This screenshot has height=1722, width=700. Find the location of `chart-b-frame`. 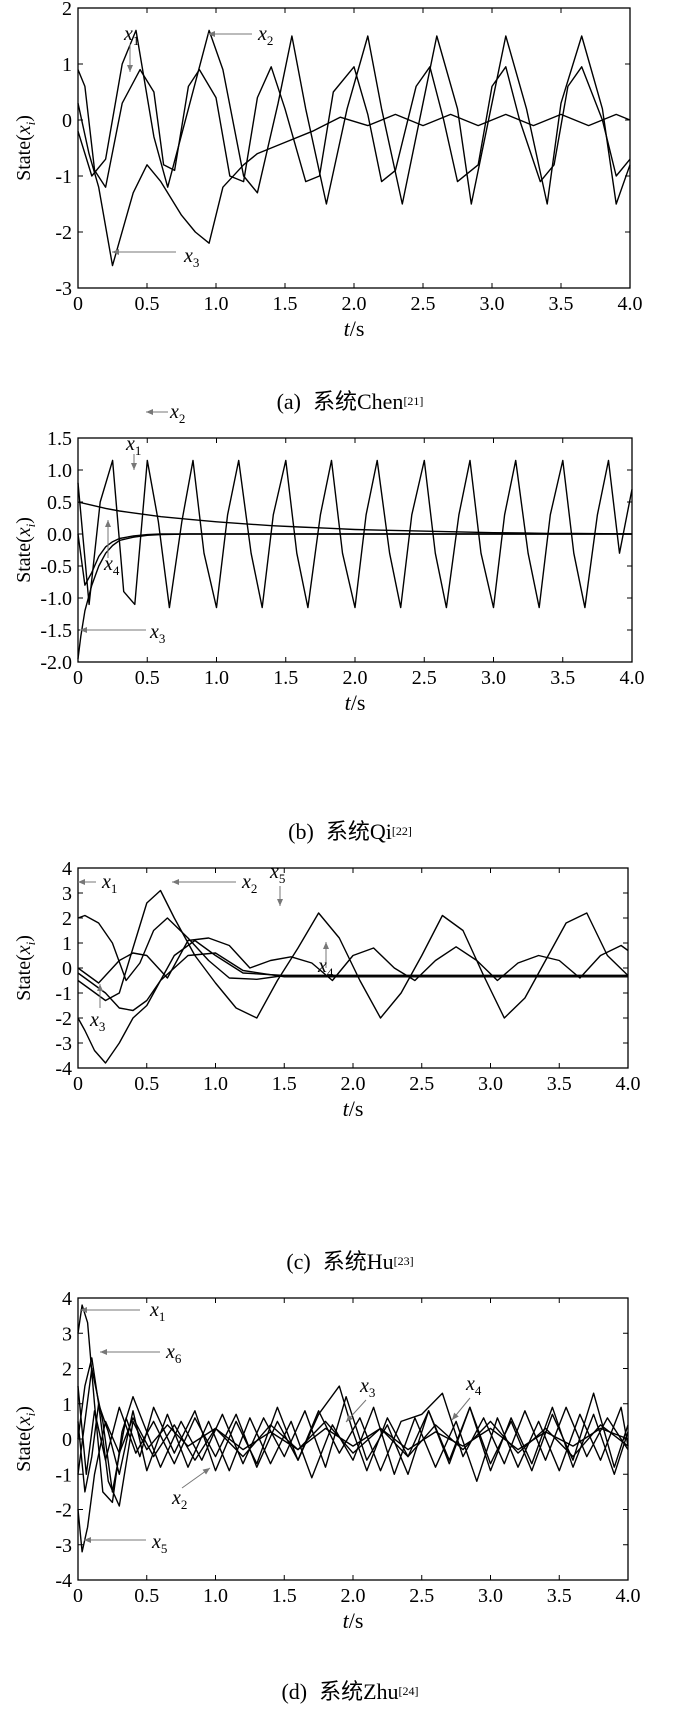

chart-b-frame is located at coordinates (355, 550).